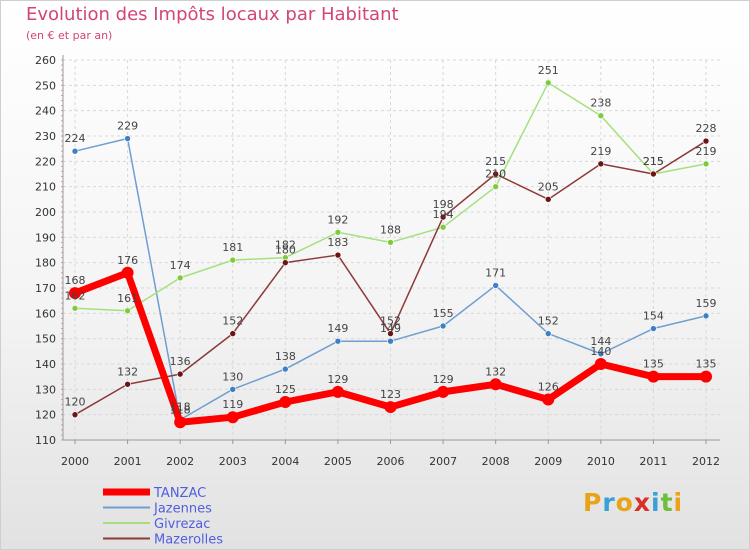  What do you see at coordinates (45, 313) in the screenshot?
I see `y-tick-label: 160` at bounding box center [45, 313].